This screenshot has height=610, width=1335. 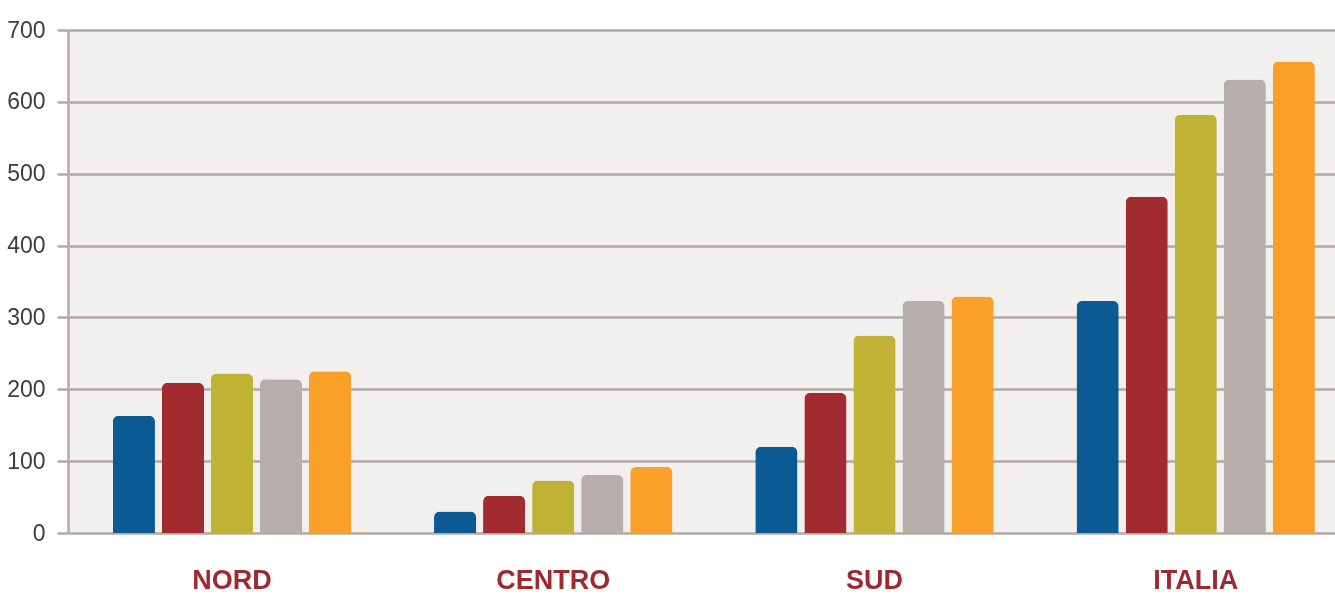 I want to click on y-tick-label: 700, so click(x=26, y=29).